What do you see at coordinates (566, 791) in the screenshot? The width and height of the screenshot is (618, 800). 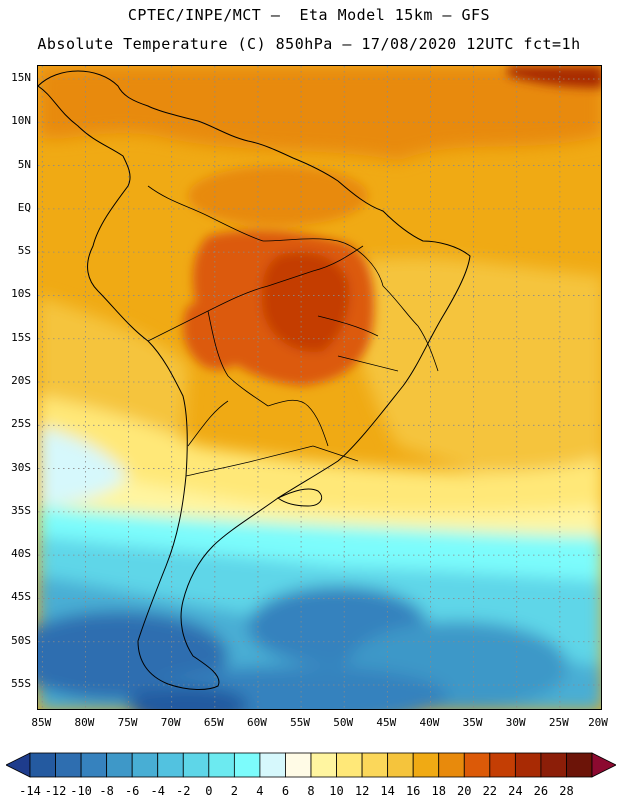 I see `colorbar-tick-label: 28` at bounding box center [566, 791].